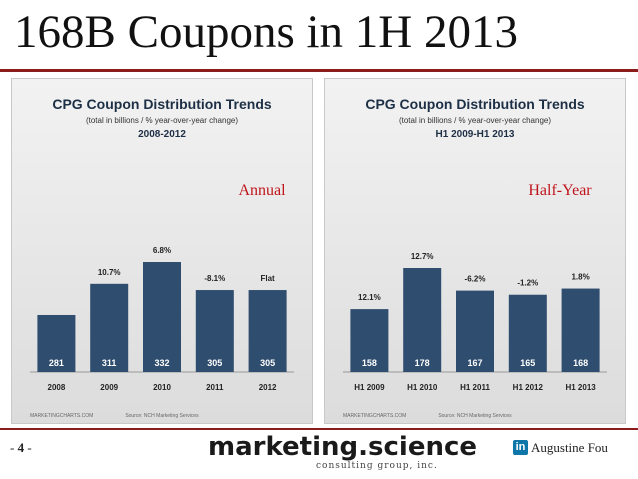  I want to click on bar-value-label: 332, so click(161, 363).